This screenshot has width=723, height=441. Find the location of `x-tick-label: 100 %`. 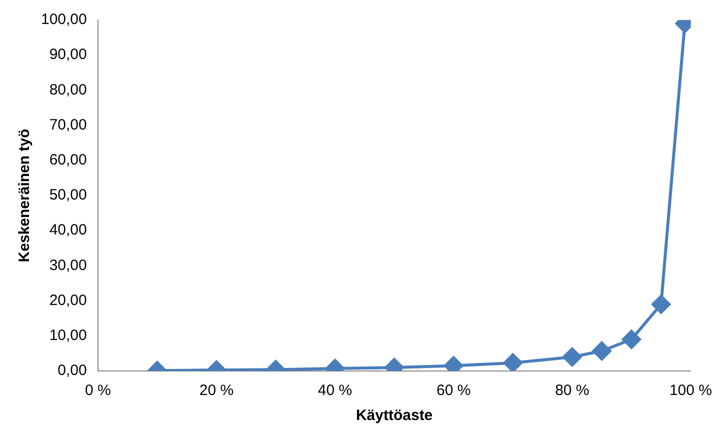

x-tick-label: 100 % is located at coordinates (690, 391).